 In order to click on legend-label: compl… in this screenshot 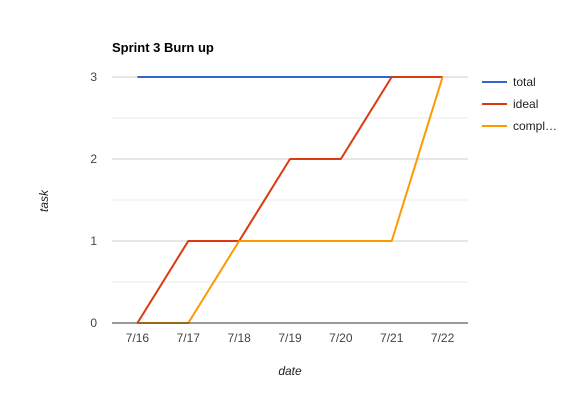, I will do `click(535, 126)`.